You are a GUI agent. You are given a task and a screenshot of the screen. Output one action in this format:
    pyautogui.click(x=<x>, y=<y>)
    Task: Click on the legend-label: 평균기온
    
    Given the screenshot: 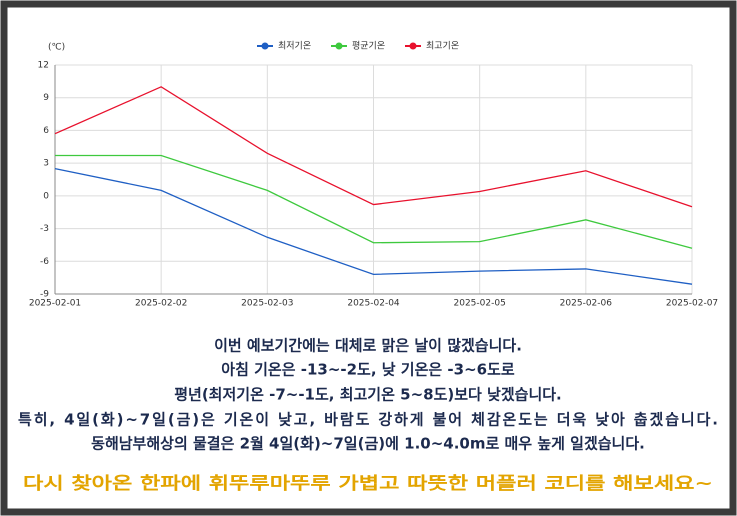 What is the action you would take?
    pyautogui.click(x=368, y=46)
    